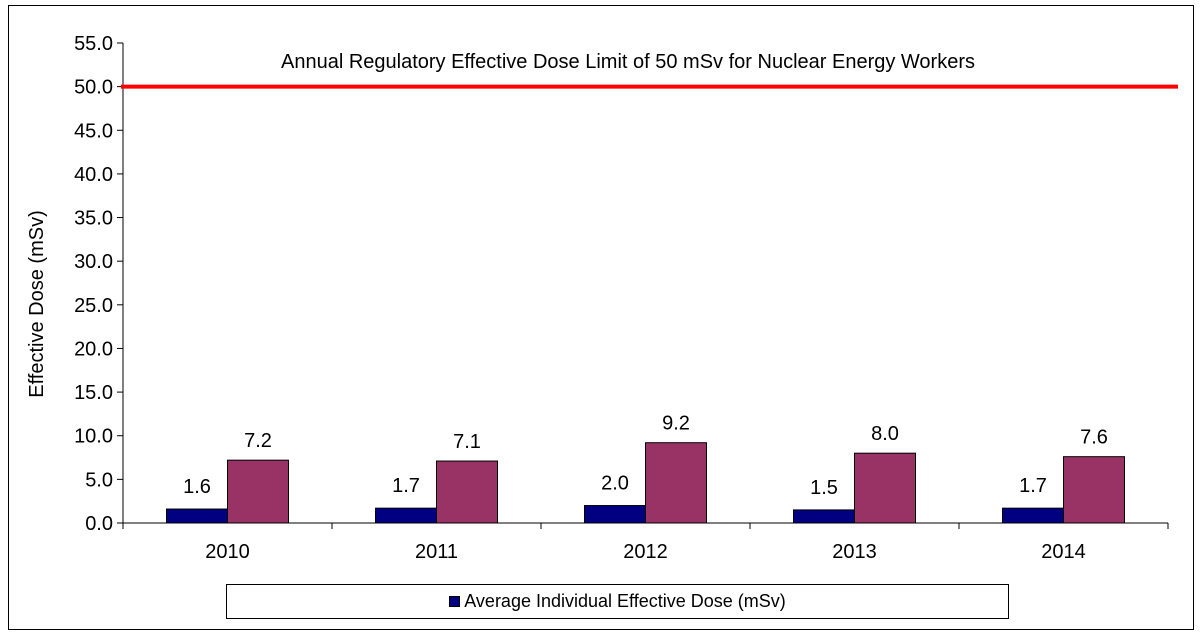  Describe the element at coordinates (93, 393) in the screenshot. I see `y-tick-label: 15.0` at that location.